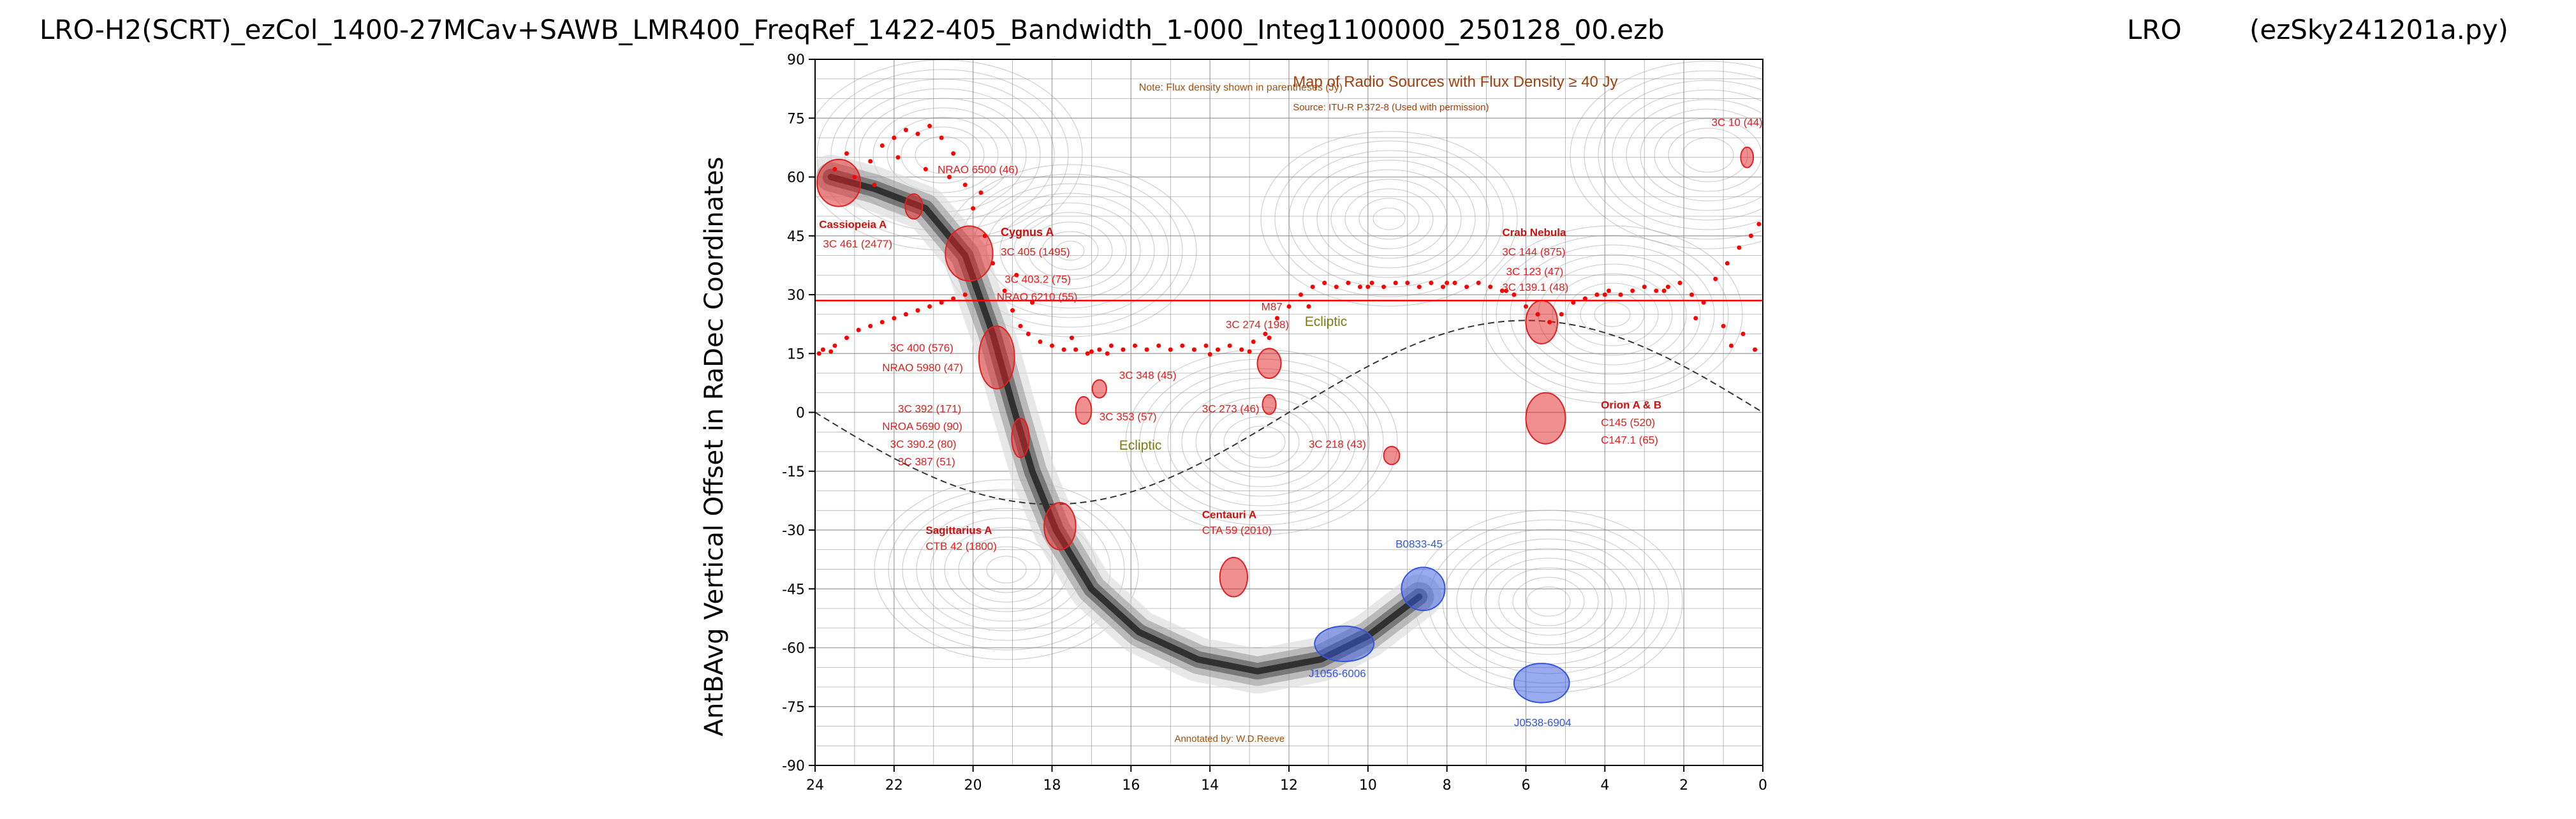  I want to click on y-tick-label: 60, so click(796, 178).